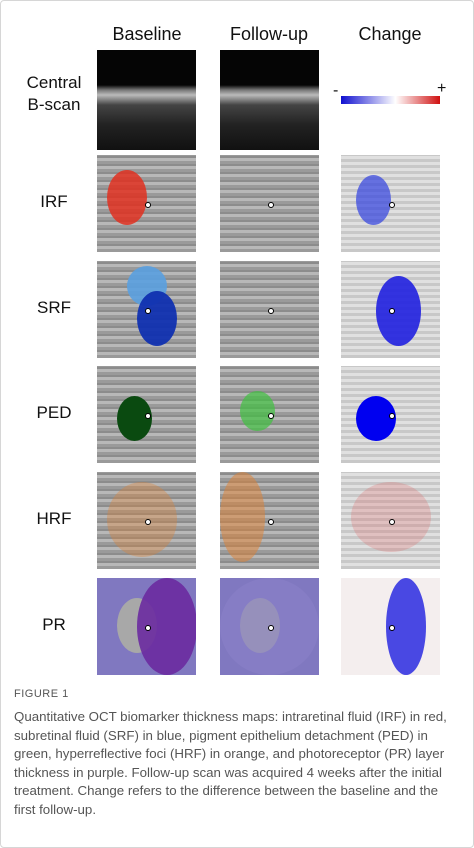 The width and height of the screenshot is (474, 848). Describe the element at coordinates (390, 100) in the screenshot. I see `colorbar` at that location.